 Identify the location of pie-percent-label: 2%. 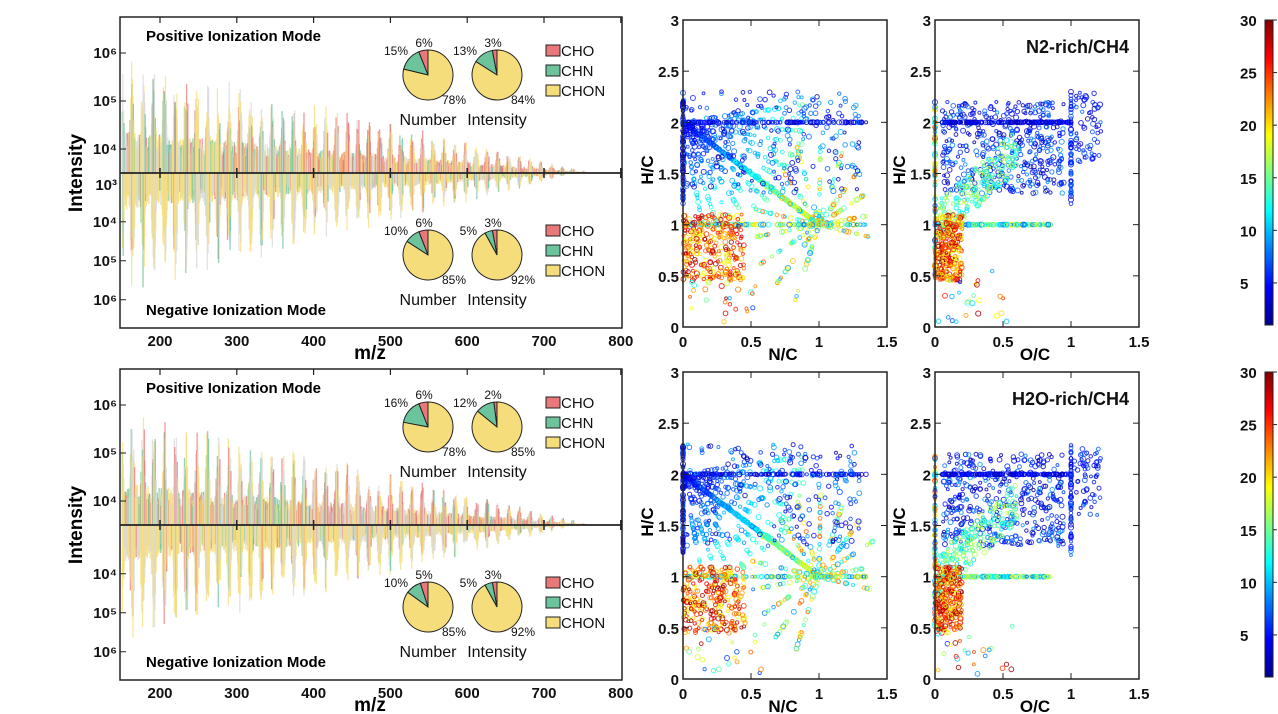
(493, 395).